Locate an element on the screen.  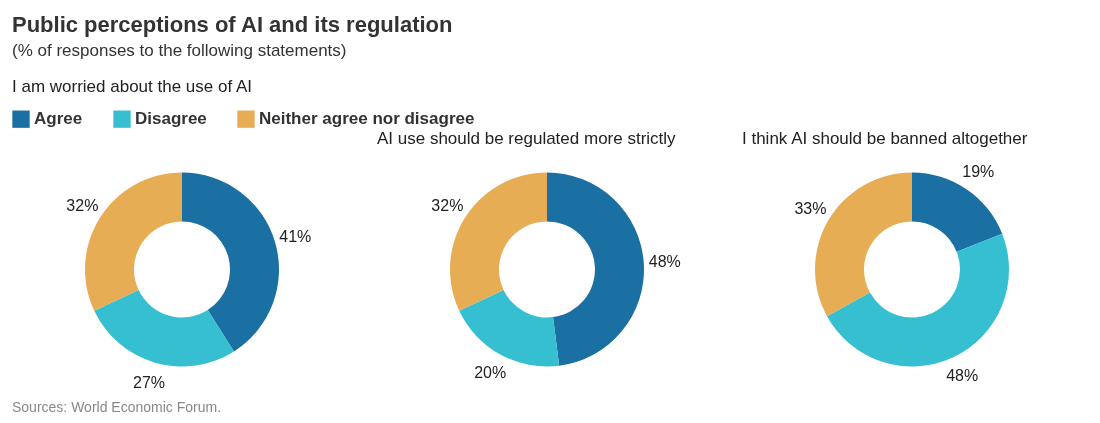
chart-title: AI use should be regulated more strictly is located at coordinates (527, 138).